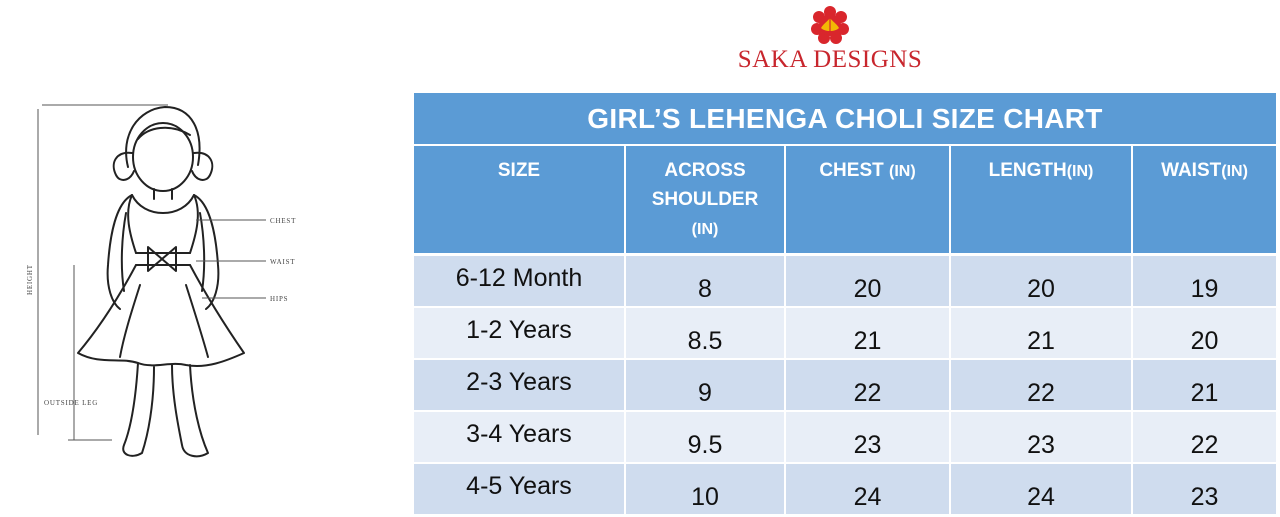 This screenshot has height=517, width=1280. I want to click on table-row: 3-4 Years 9.5 23 23 22, so click(845, 437).